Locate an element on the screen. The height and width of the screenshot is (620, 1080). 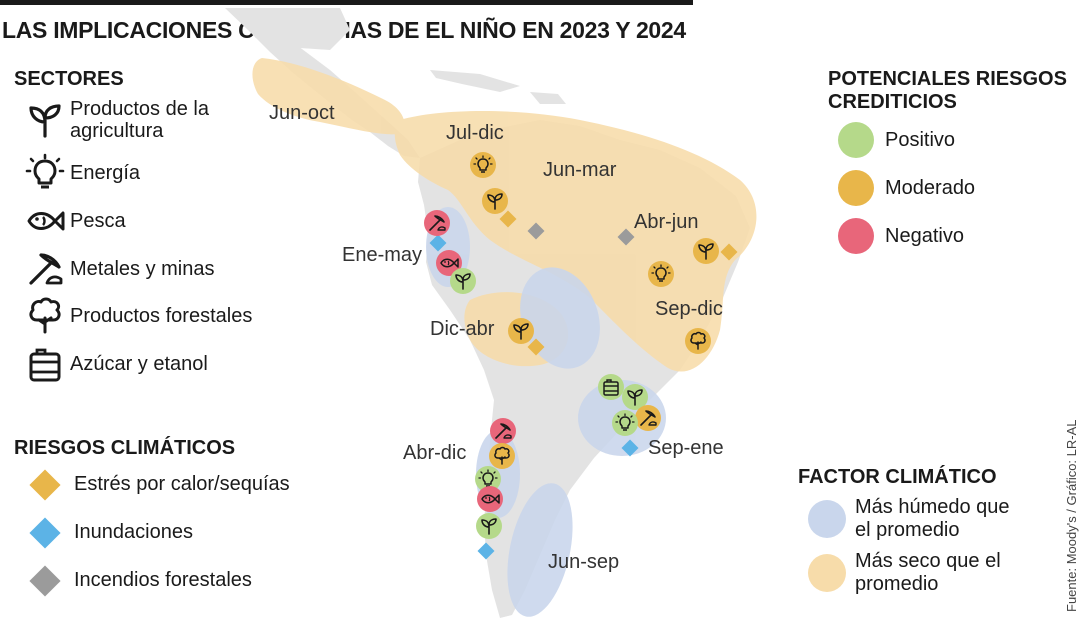
legend-item-agriculture: Productos de la agricultura is located at coordinates (127, 120).